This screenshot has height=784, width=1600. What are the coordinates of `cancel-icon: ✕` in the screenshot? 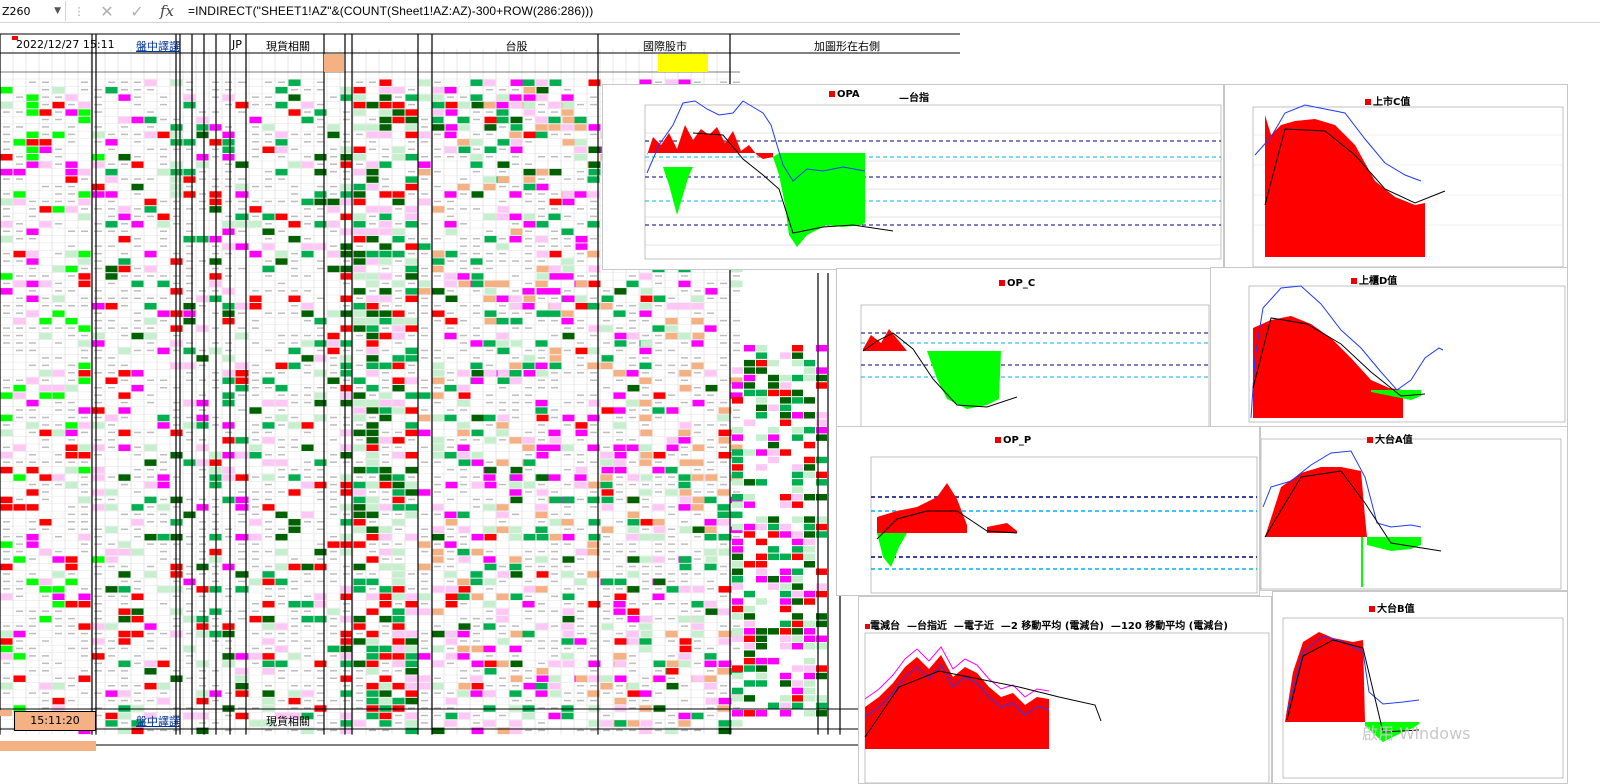 It's located at (107, 11).